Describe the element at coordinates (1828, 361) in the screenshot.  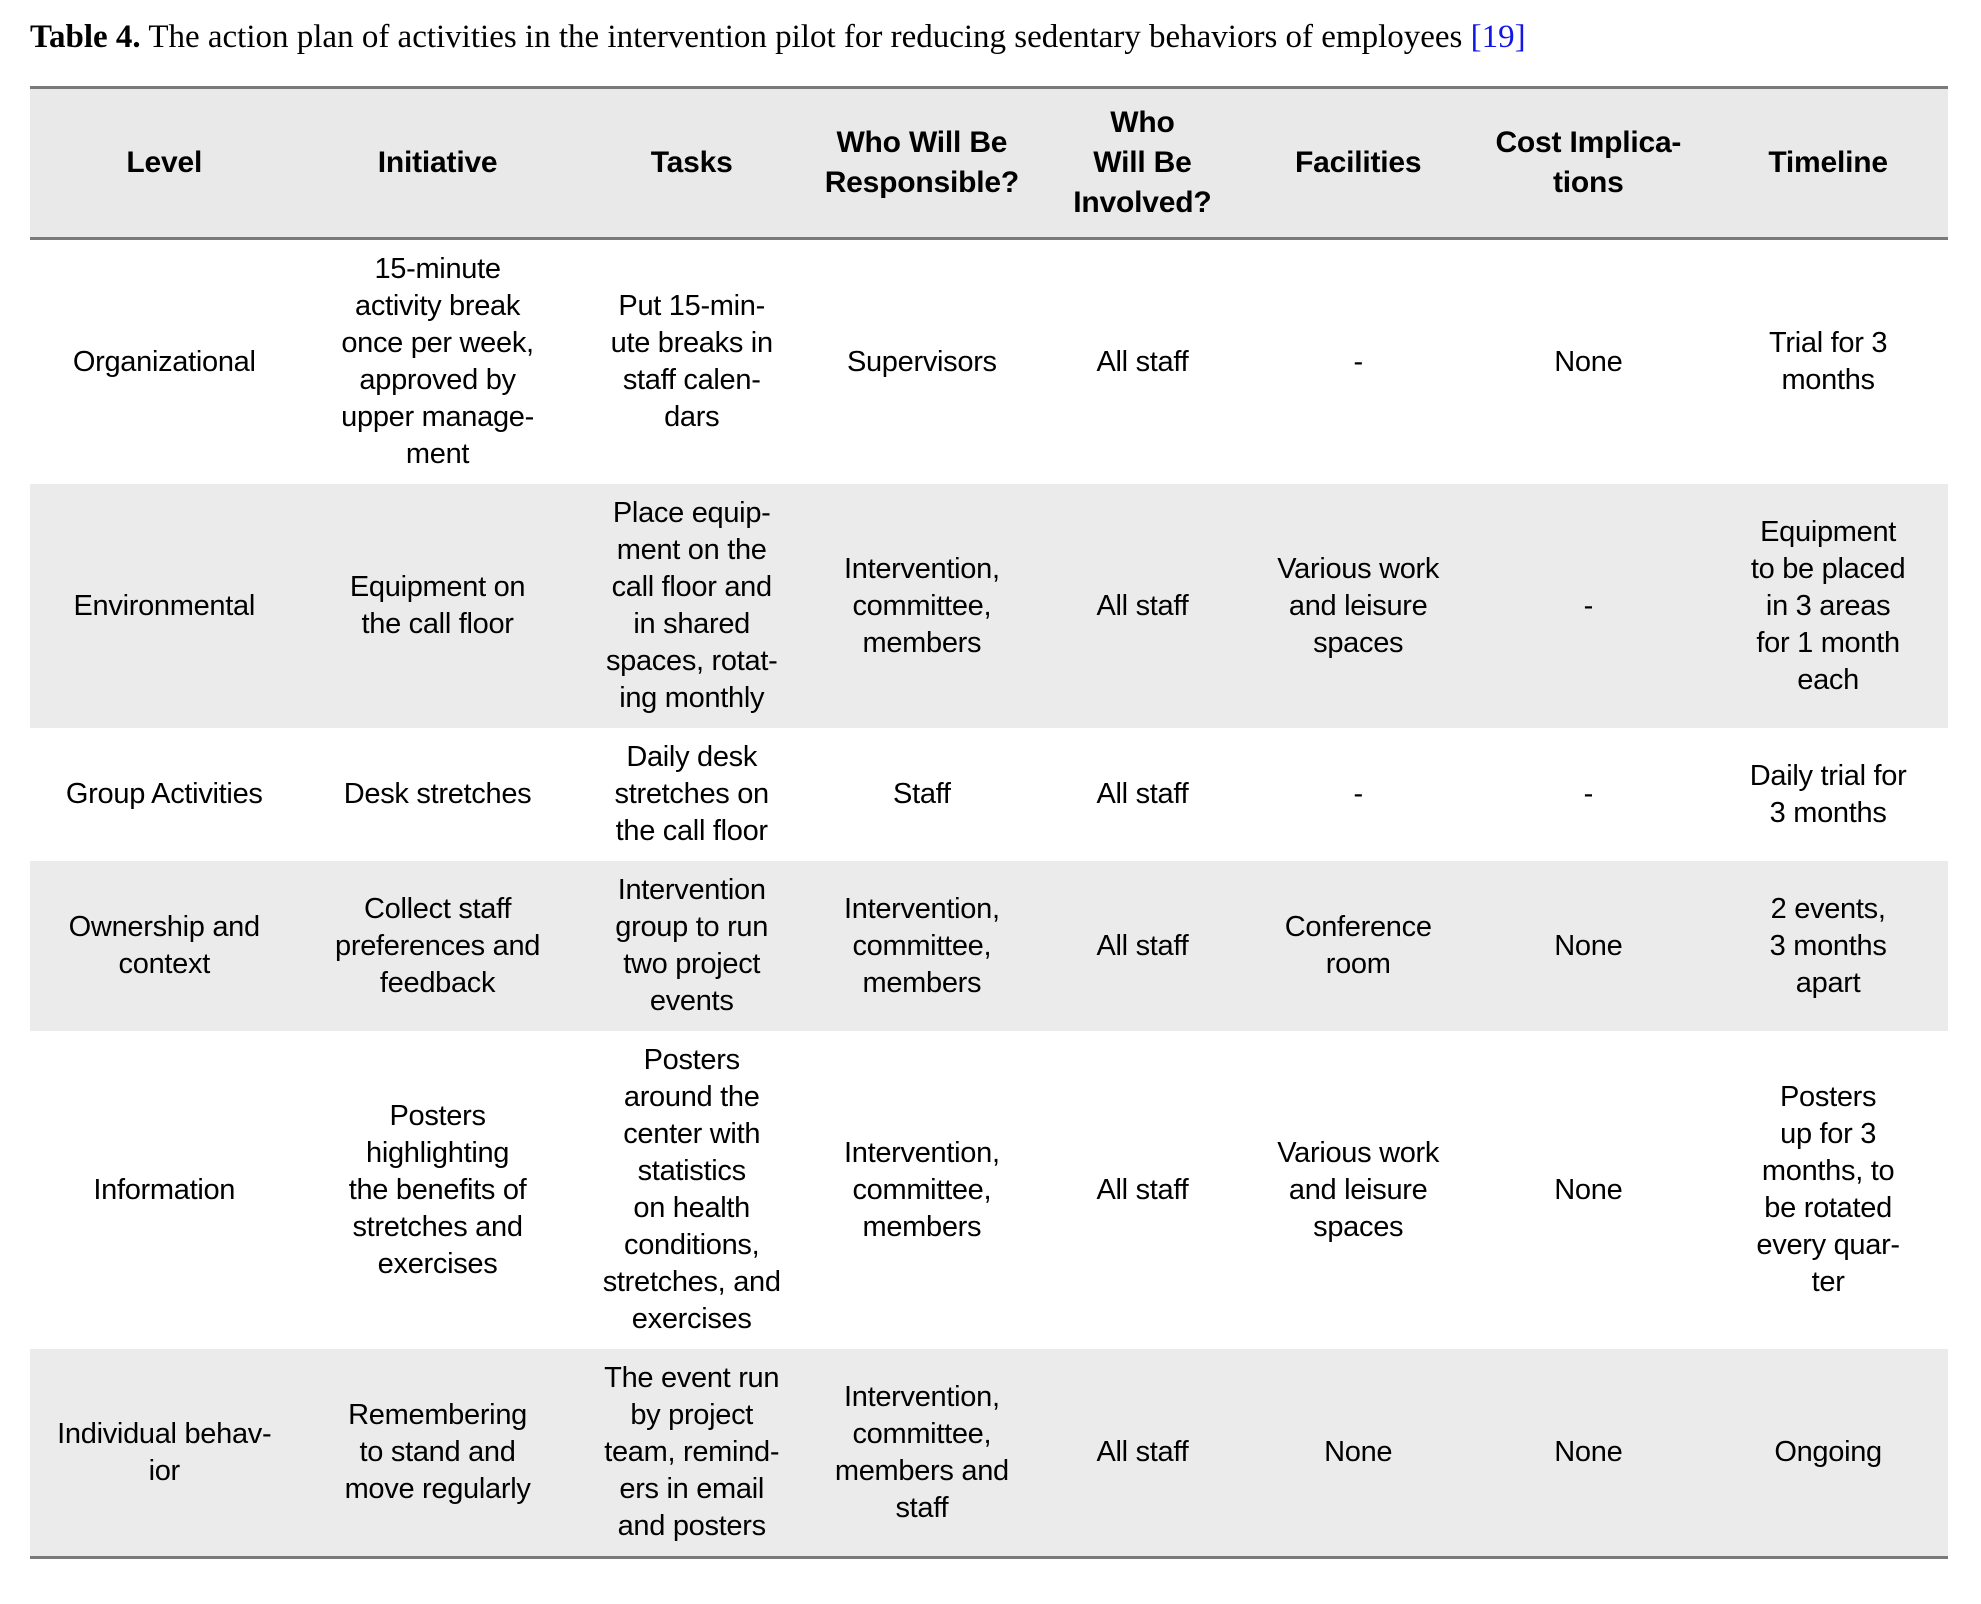
I see `cell-timeline: Trial for 3 months` at that location.